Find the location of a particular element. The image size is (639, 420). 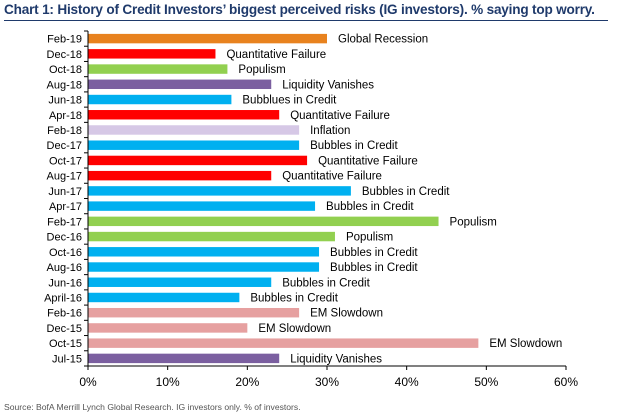

category-label: Aug-16 is located at coordinates (64, 268).